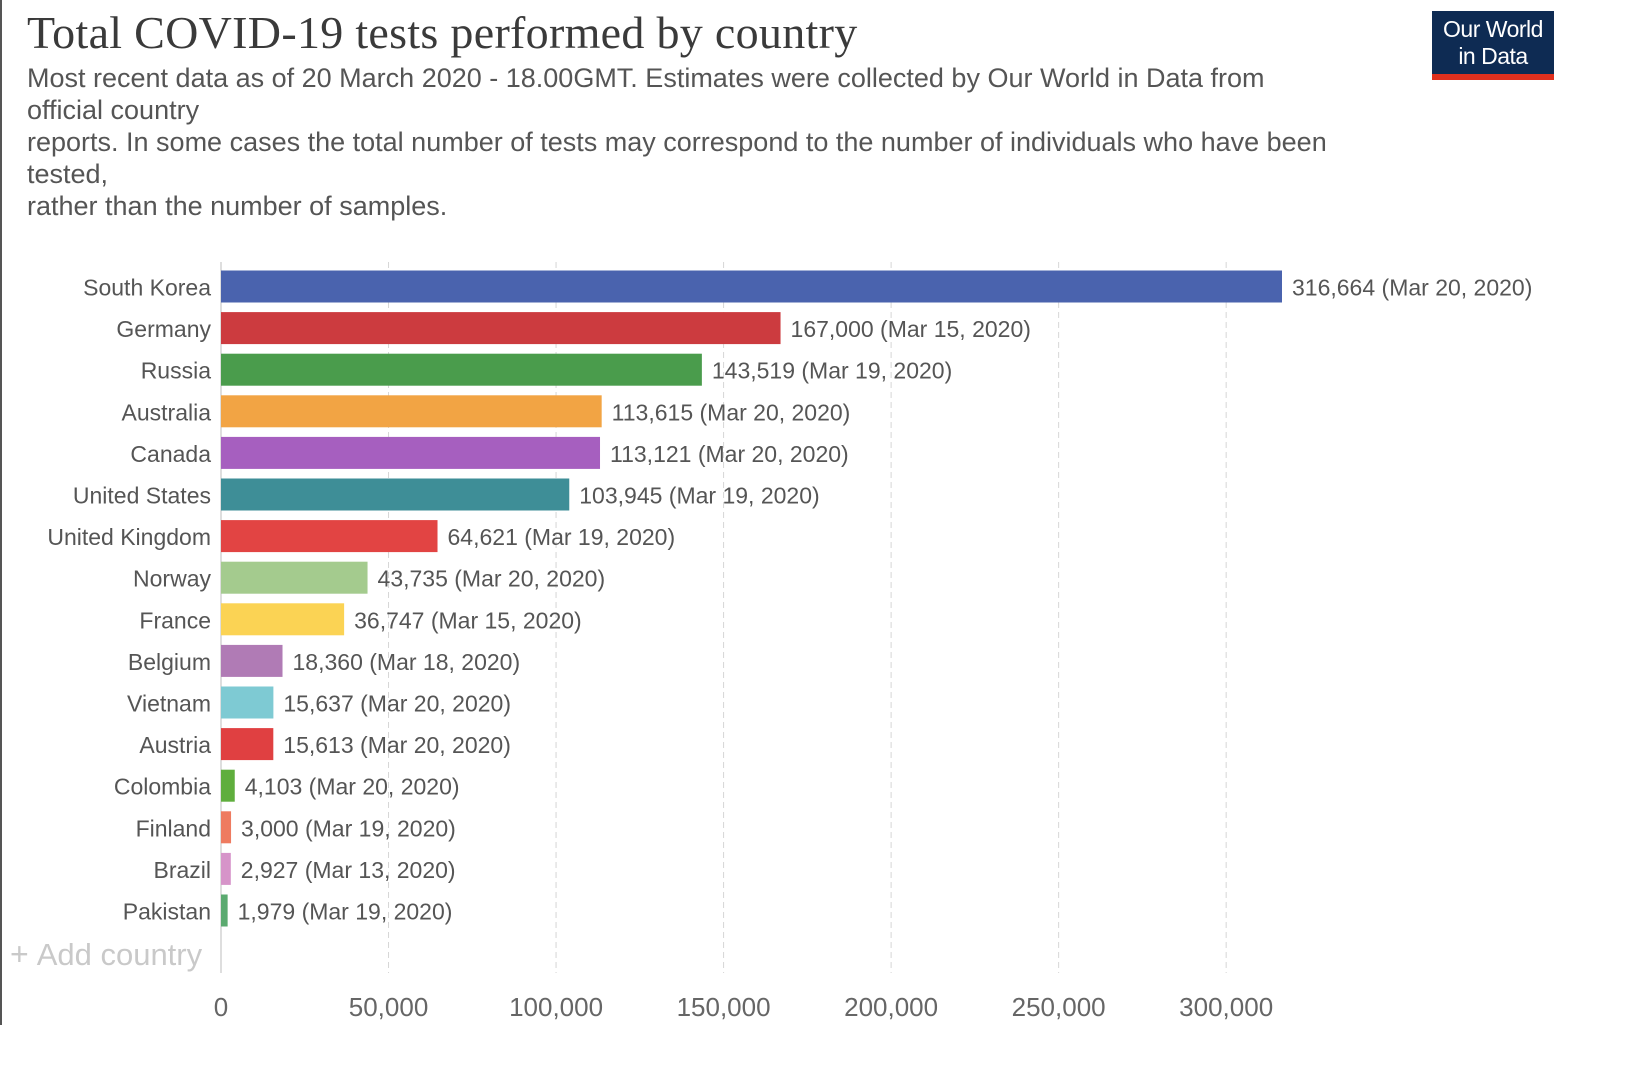 The image size is (1641, 1073). What do you see at coordinates (1059, 1007) in the screenshot?
I see `x-tick-label: 250,000` at bounding box center [1059, 1007].